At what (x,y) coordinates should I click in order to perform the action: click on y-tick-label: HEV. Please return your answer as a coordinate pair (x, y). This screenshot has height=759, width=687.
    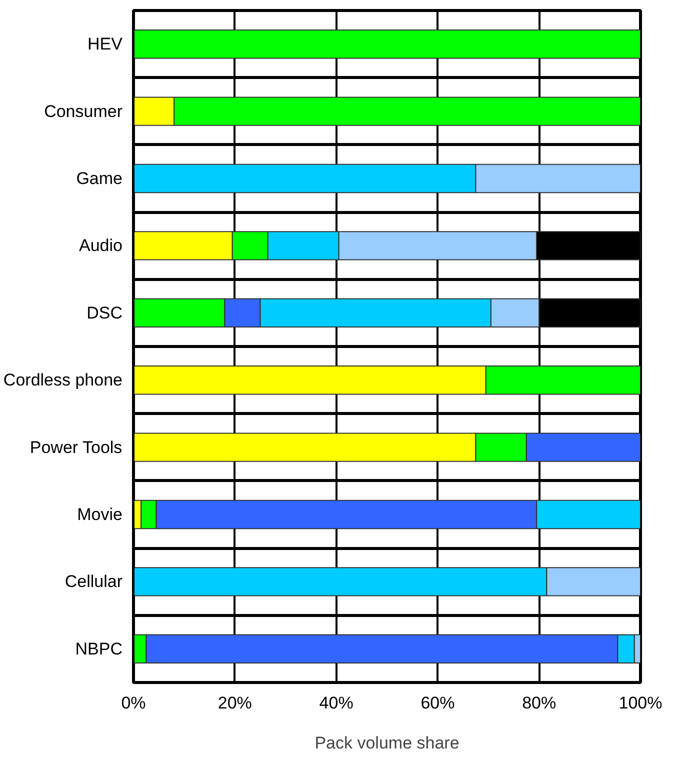
    Looking at the image, I should click on (106, 44).